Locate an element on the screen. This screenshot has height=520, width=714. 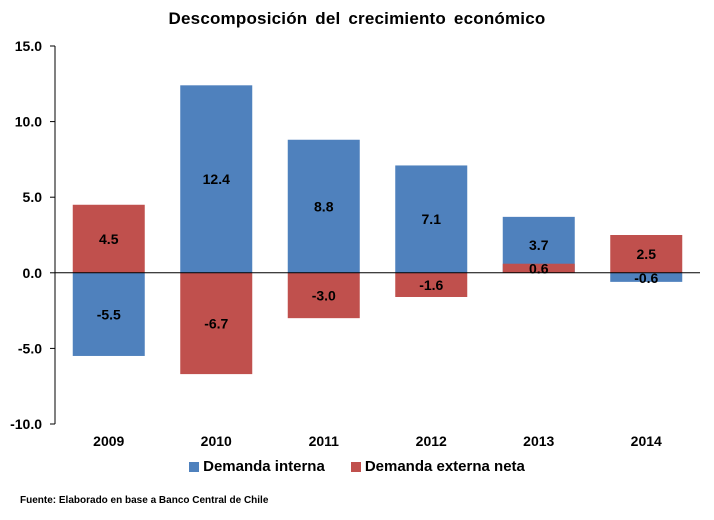
data-label: -0.6 is located at coordinates (646, 278).